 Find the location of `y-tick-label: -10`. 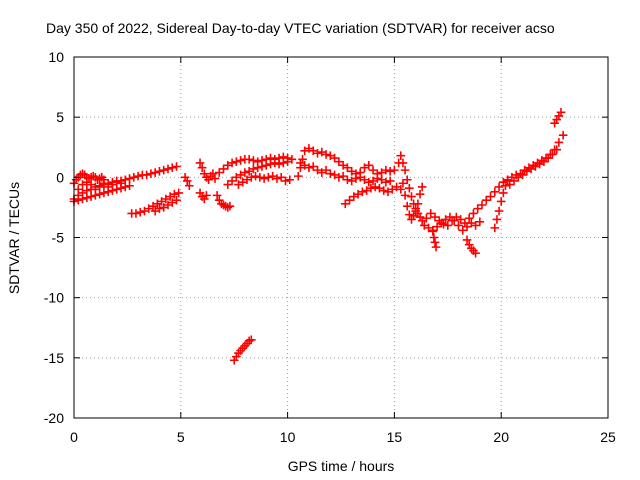

y-tick-label: -10 is located at coordinates (54, 298).